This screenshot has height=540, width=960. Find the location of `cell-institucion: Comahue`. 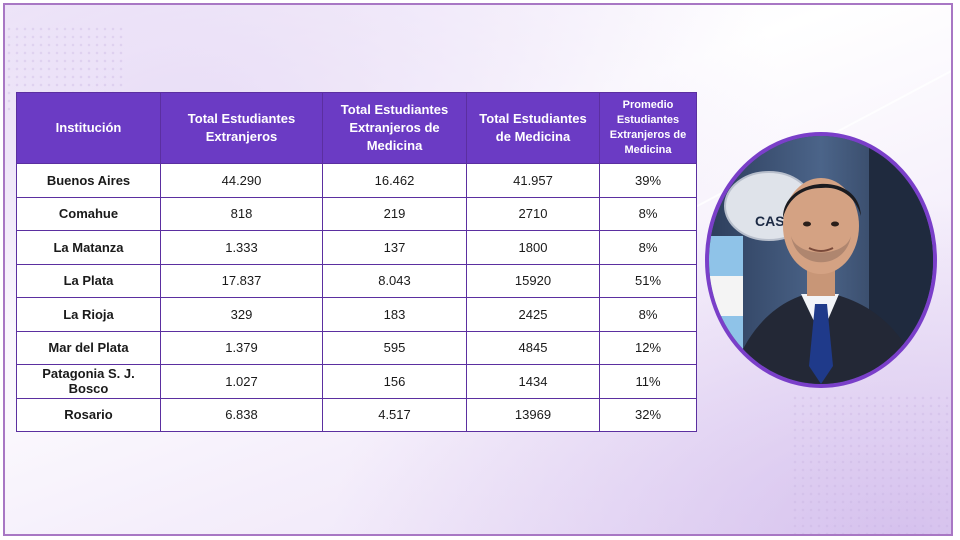

cell-institucion: Comahue is located at coordinates (88, 213).